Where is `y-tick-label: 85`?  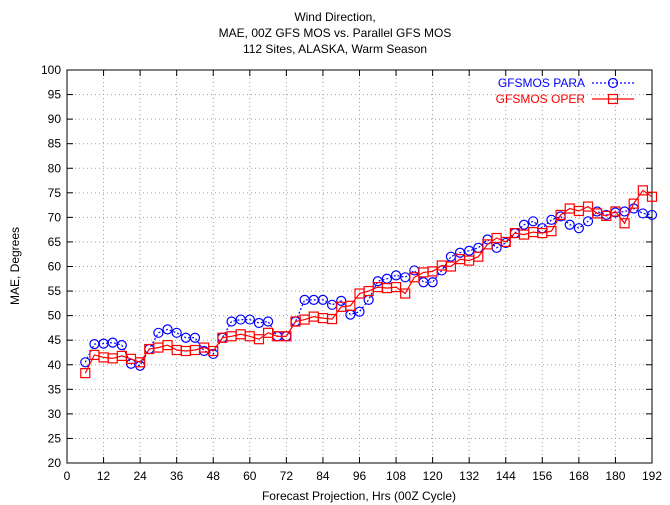
y-tick-label: 85 is located at coordinates (55, 144).